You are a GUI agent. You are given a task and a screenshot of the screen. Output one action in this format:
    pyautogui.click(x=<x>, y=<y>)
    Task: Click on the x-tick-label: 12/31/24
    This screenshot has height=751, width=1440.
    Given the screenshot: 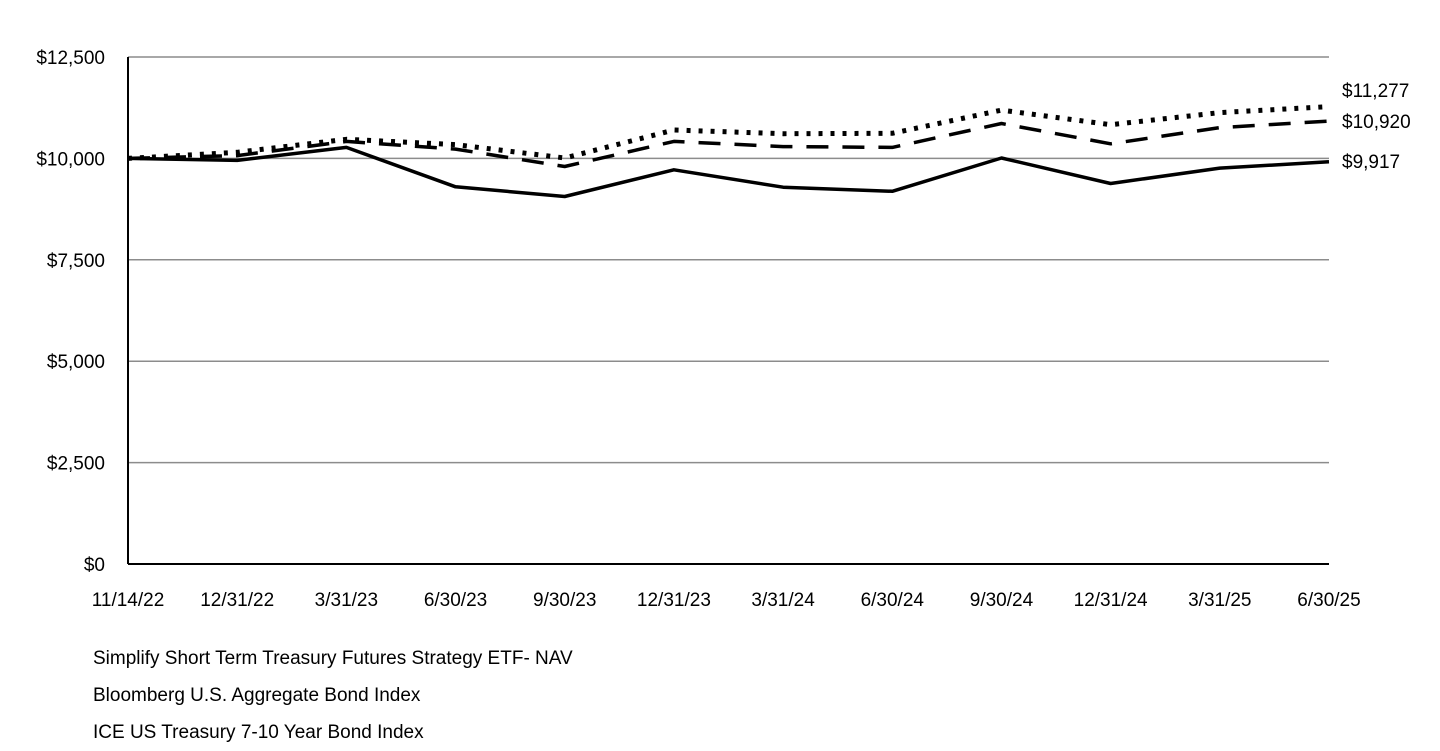 What is the action you would take?
    pyautogui.click(x=1111, y=600)
    